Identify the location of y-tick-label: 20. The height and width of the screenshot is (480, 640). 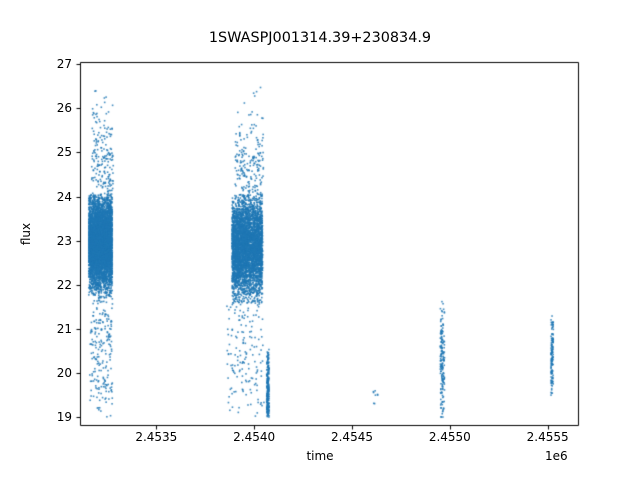
(64, 372).